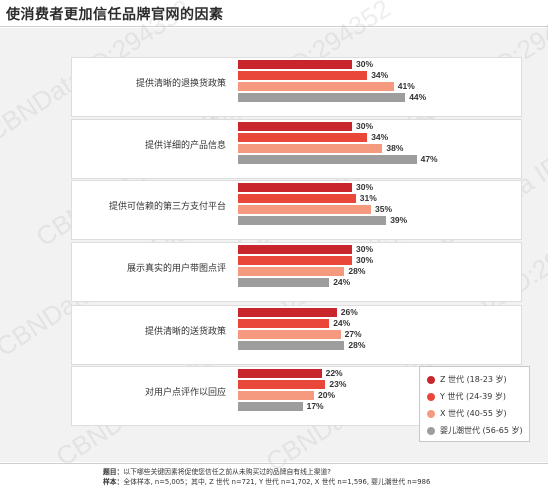 Image resolution: width=548 pixels, height=489 pixels. I want to click on bar-value-label: 39%, so click(399, 220).